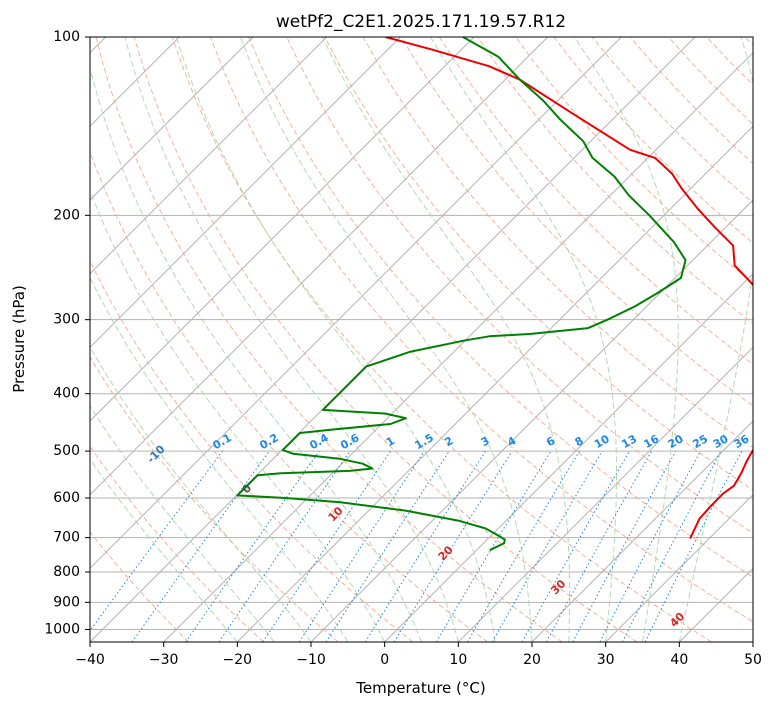  I want to click on x-tick-label: −30, so click(164, 660).